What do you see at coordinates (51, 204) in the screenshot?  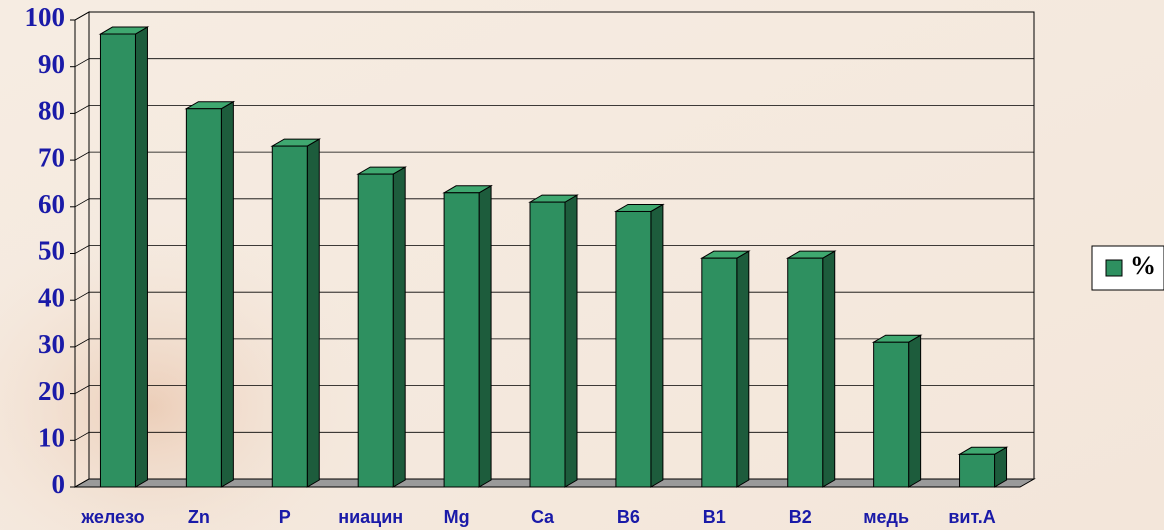 I see `y-tick-label: 60` at bounding box center [51, 204].